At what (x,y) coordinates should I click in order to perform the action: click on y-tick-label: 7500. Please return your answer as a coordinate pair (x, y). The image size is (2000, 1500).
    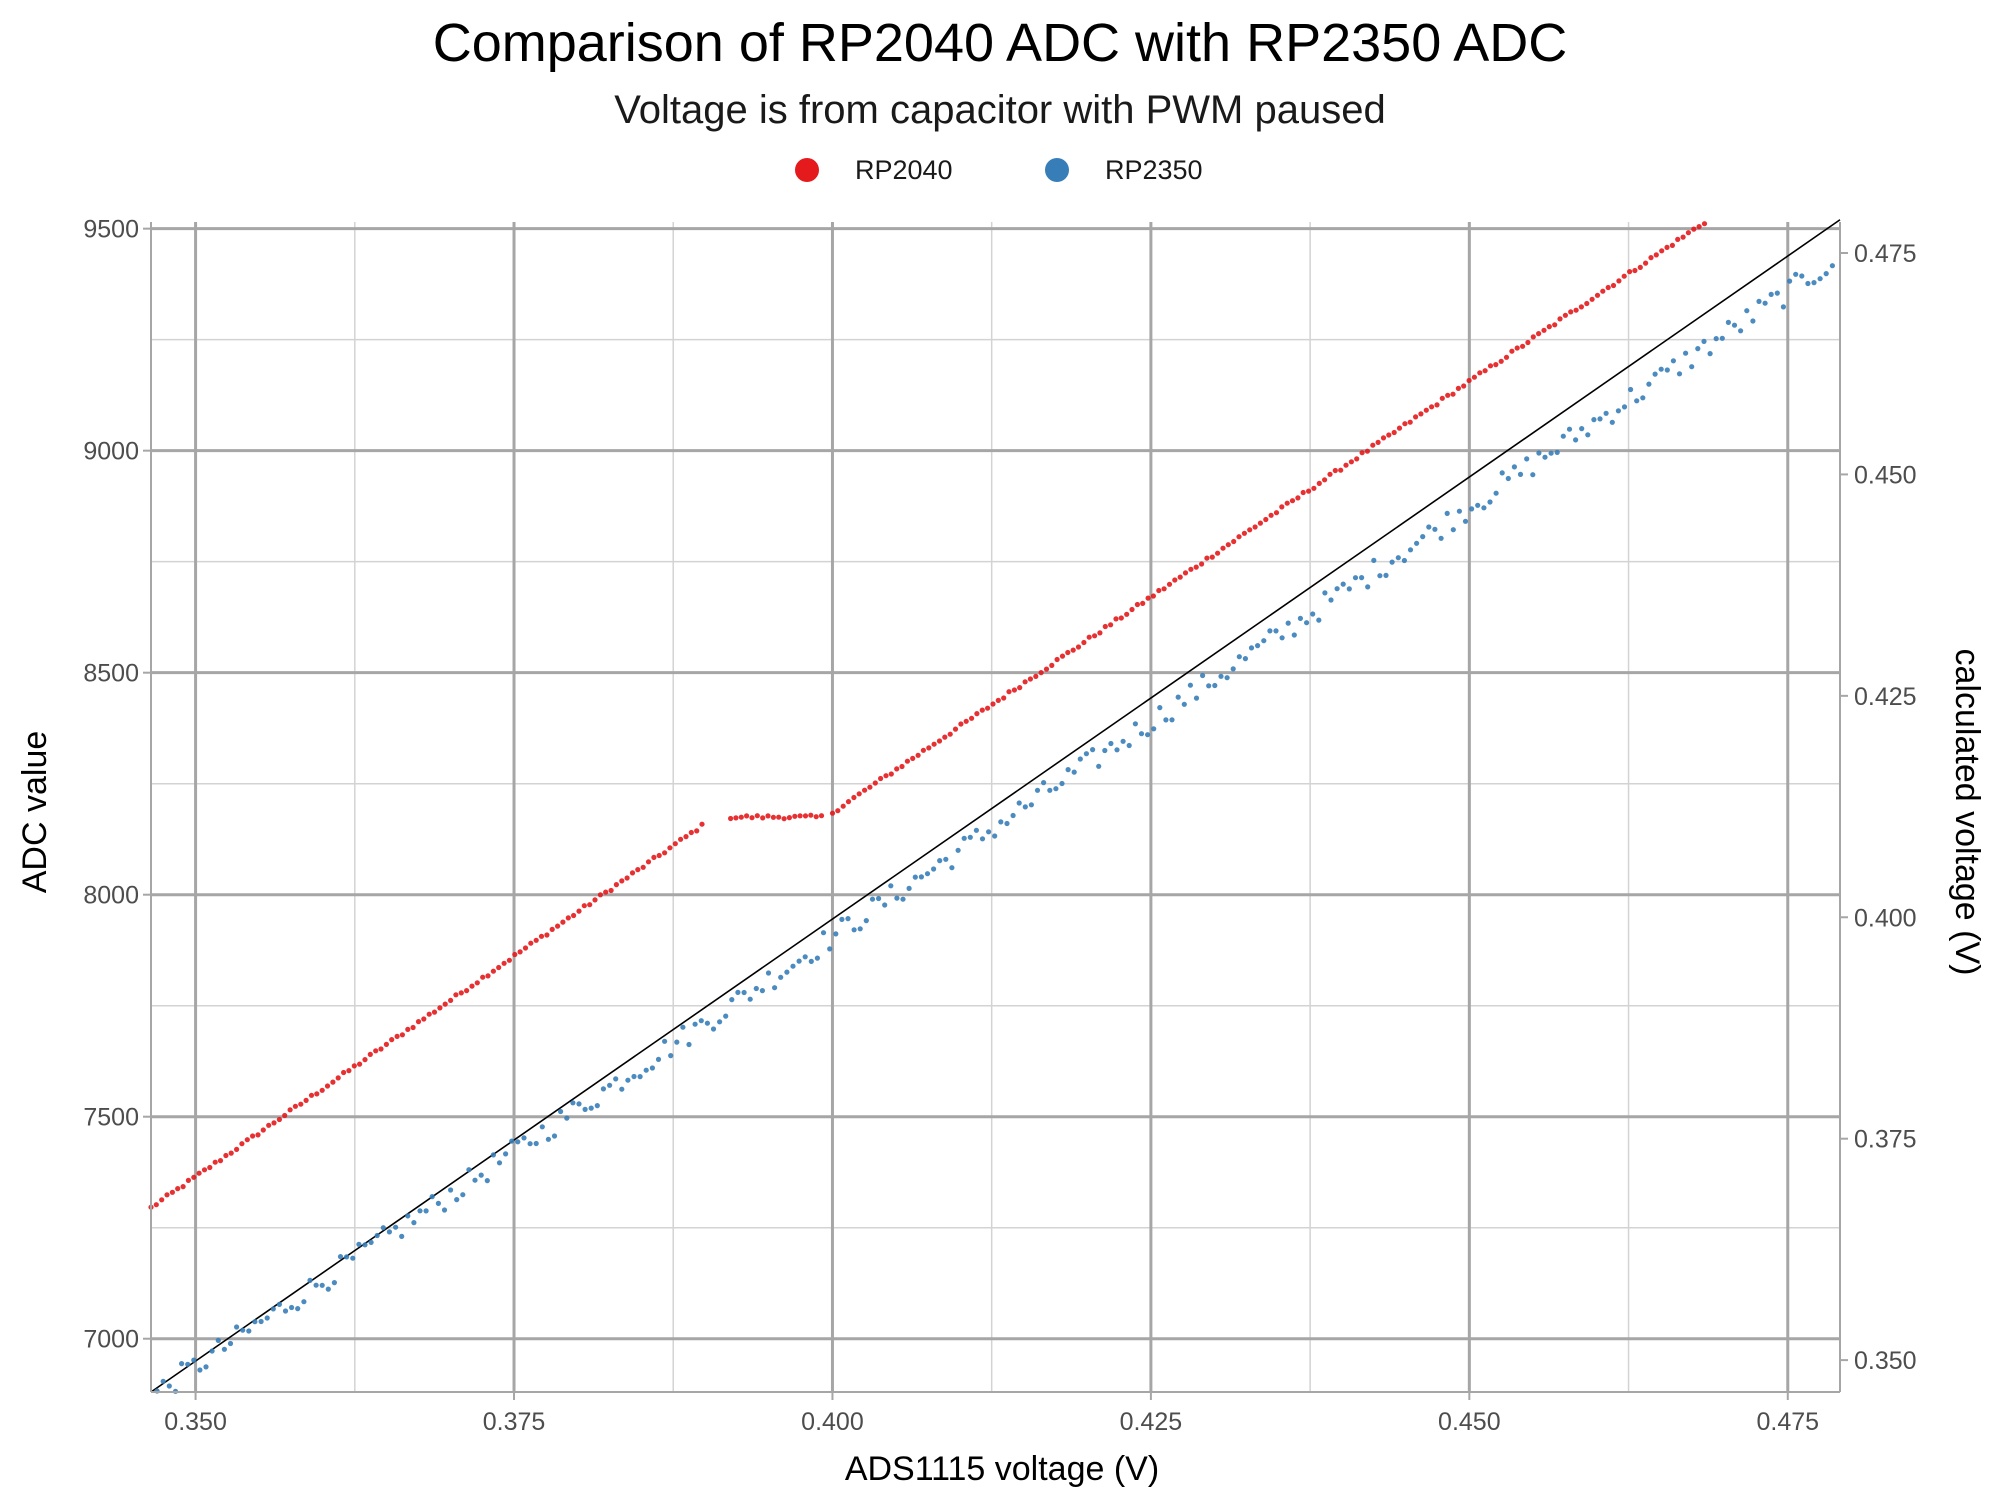
    Looking at the image, I should click on (111, 1118).